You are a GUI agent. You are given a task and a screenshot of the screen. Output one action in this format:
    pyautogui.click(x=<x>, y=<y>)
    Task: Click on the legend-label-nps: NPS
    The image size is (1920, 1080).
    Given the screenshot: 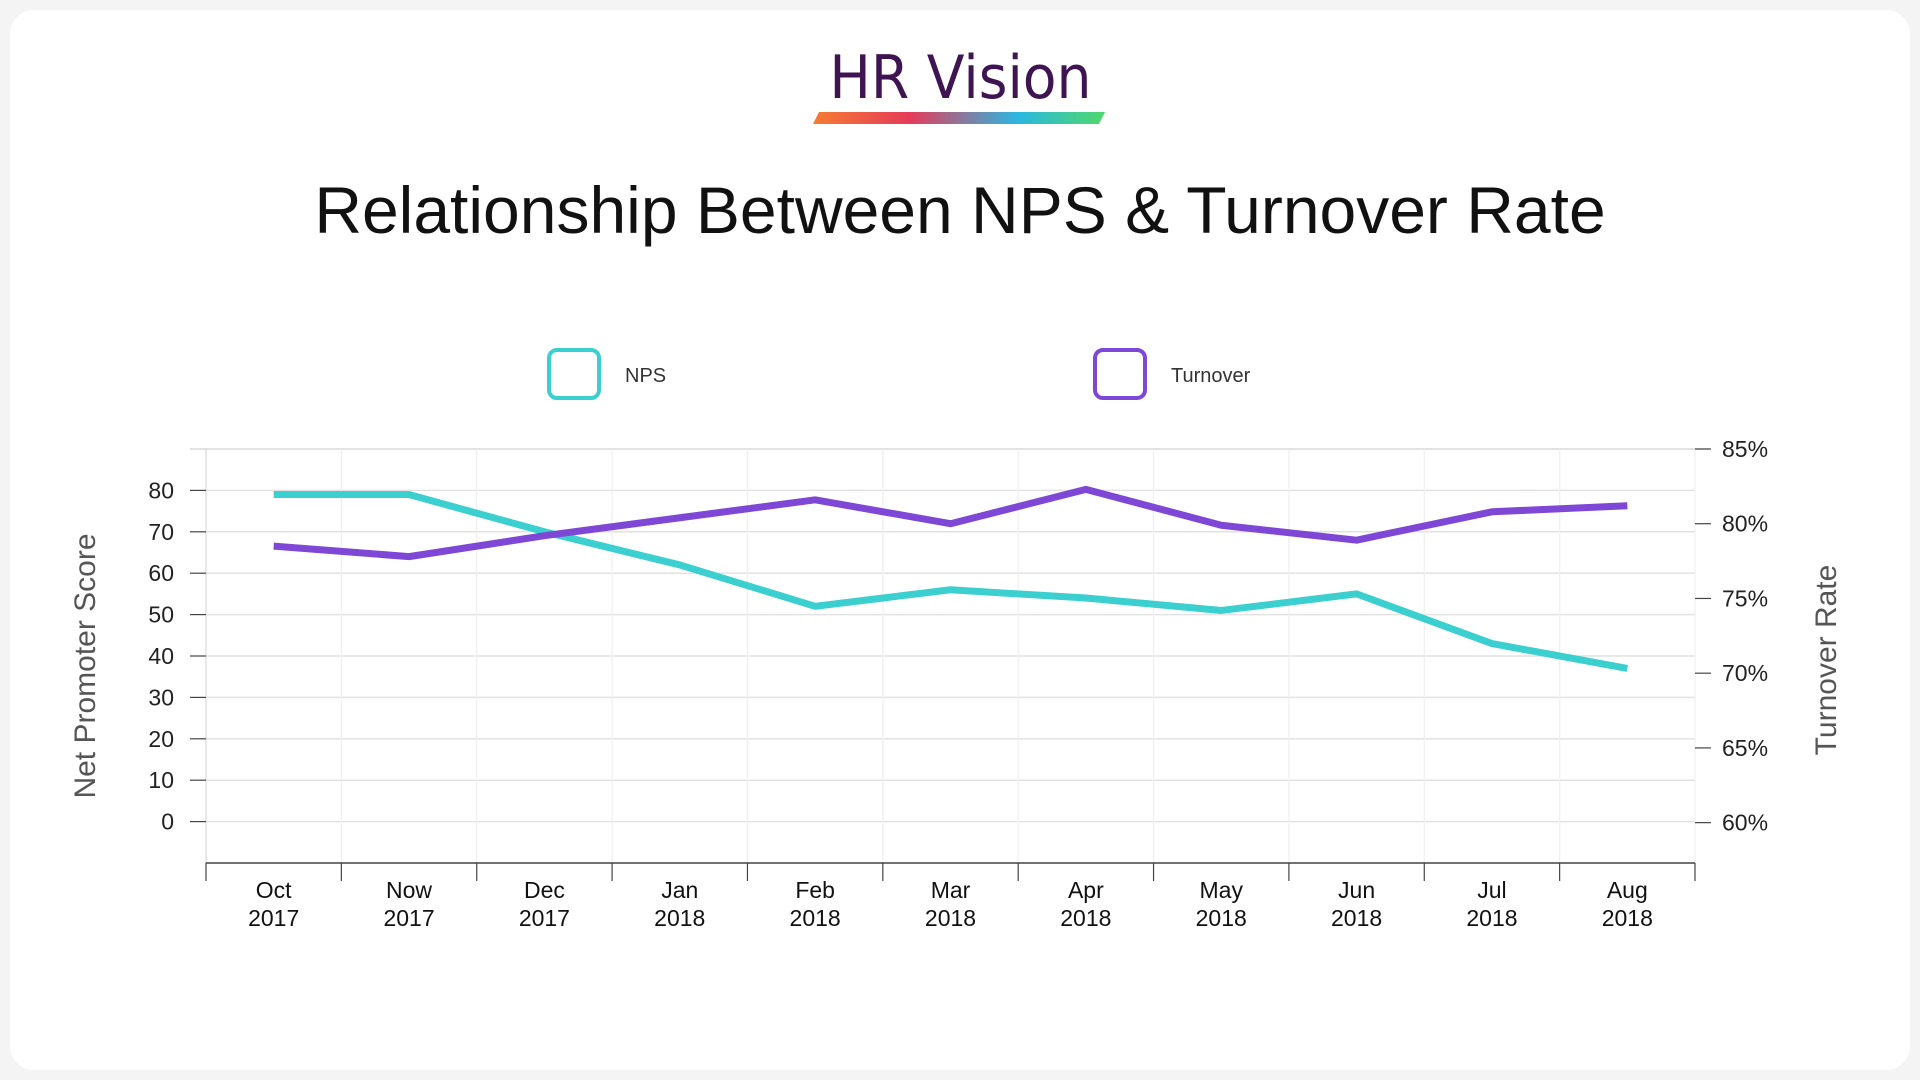 What is the action you would take?
    pyautogui.click(x=645, y=376)
    